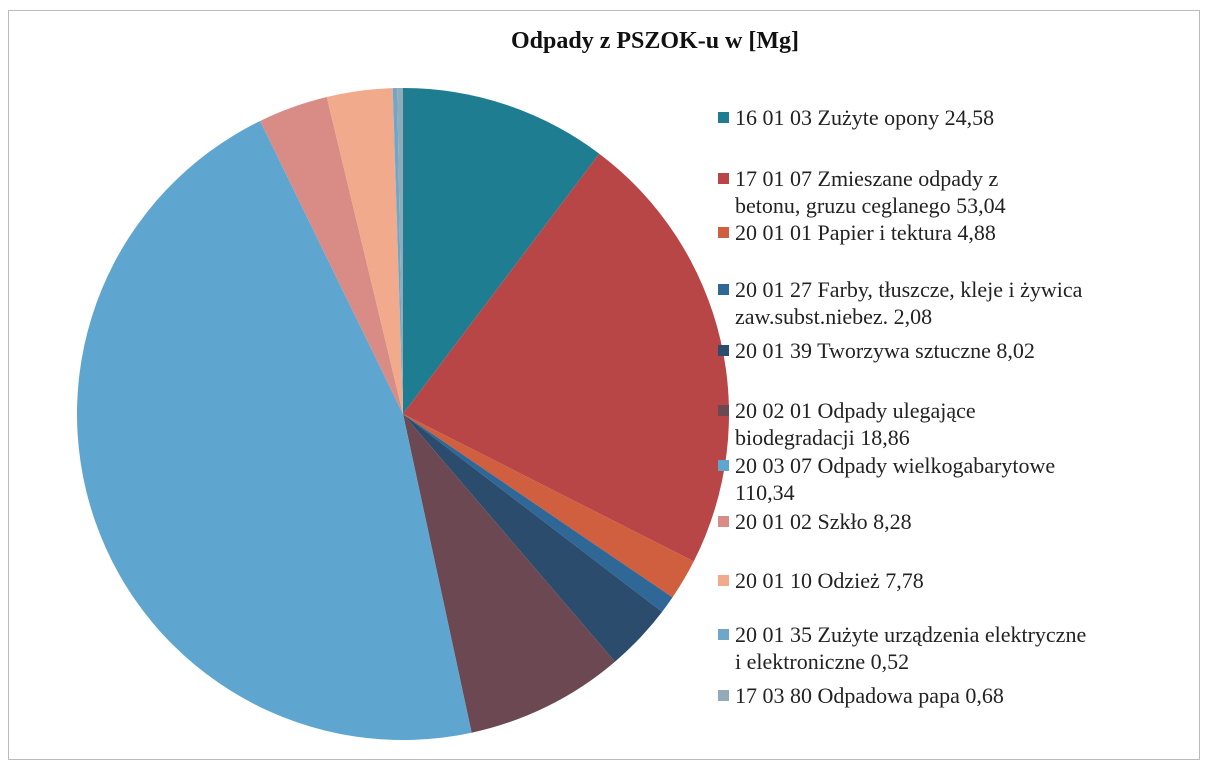  What do you see at coordinates (890, 661) in the screenshot?
I see `legend-value: 0,52` at bounding box center [890, 661].